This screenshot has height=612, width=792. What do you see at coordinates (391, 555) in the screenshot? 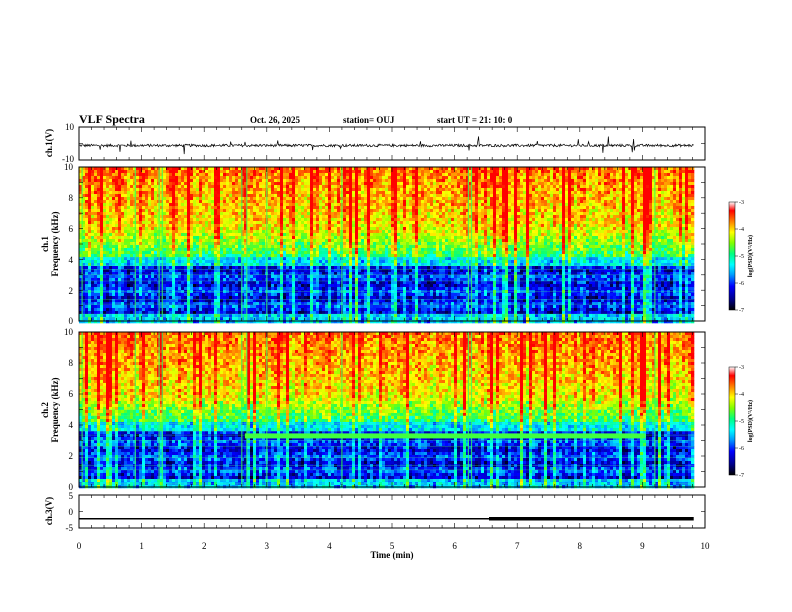
I see `x-axis-label: Time (min)` at bounding box center [391, 555].